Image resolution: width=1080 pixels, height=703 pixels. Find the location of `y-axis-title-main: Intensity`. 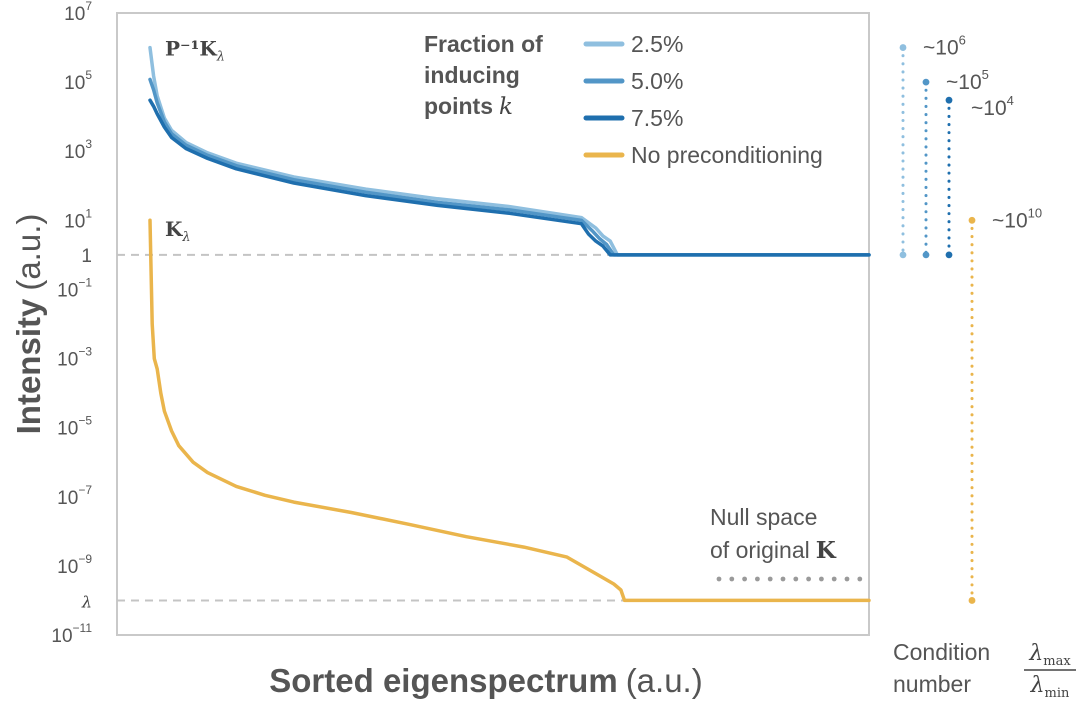

y-axis-title-main: Intensity is located at coordinates (28, 366).